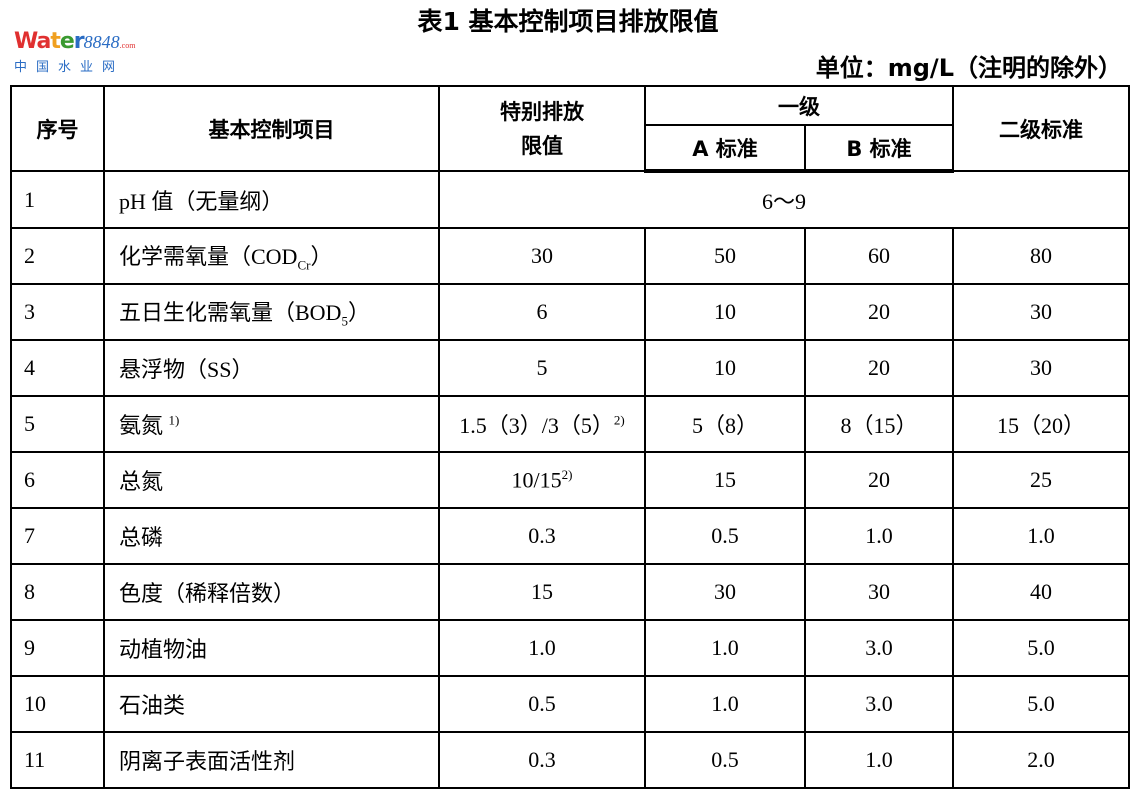 The width and height of the screenshot is (1136, 790). What do you see at coordinates (879, 592) in the screenshot?
I see `level1-b-value: 30` at bounding box center [879, 592].